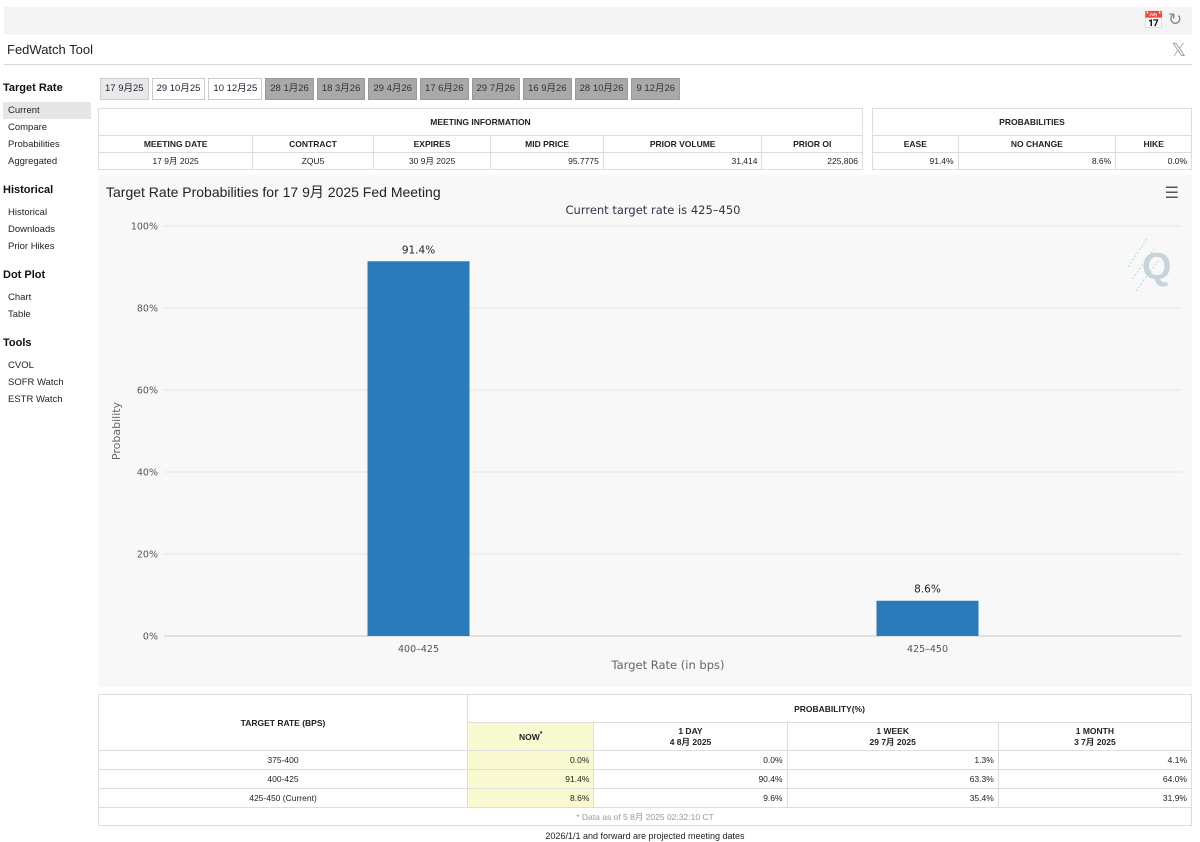 This screenshot has width=1200, height=842. What do you see at coordinates (1178, 50) in the screenshot?
I see `x-twitter-icon: 𝕏` at bounding box center [1178, 50].